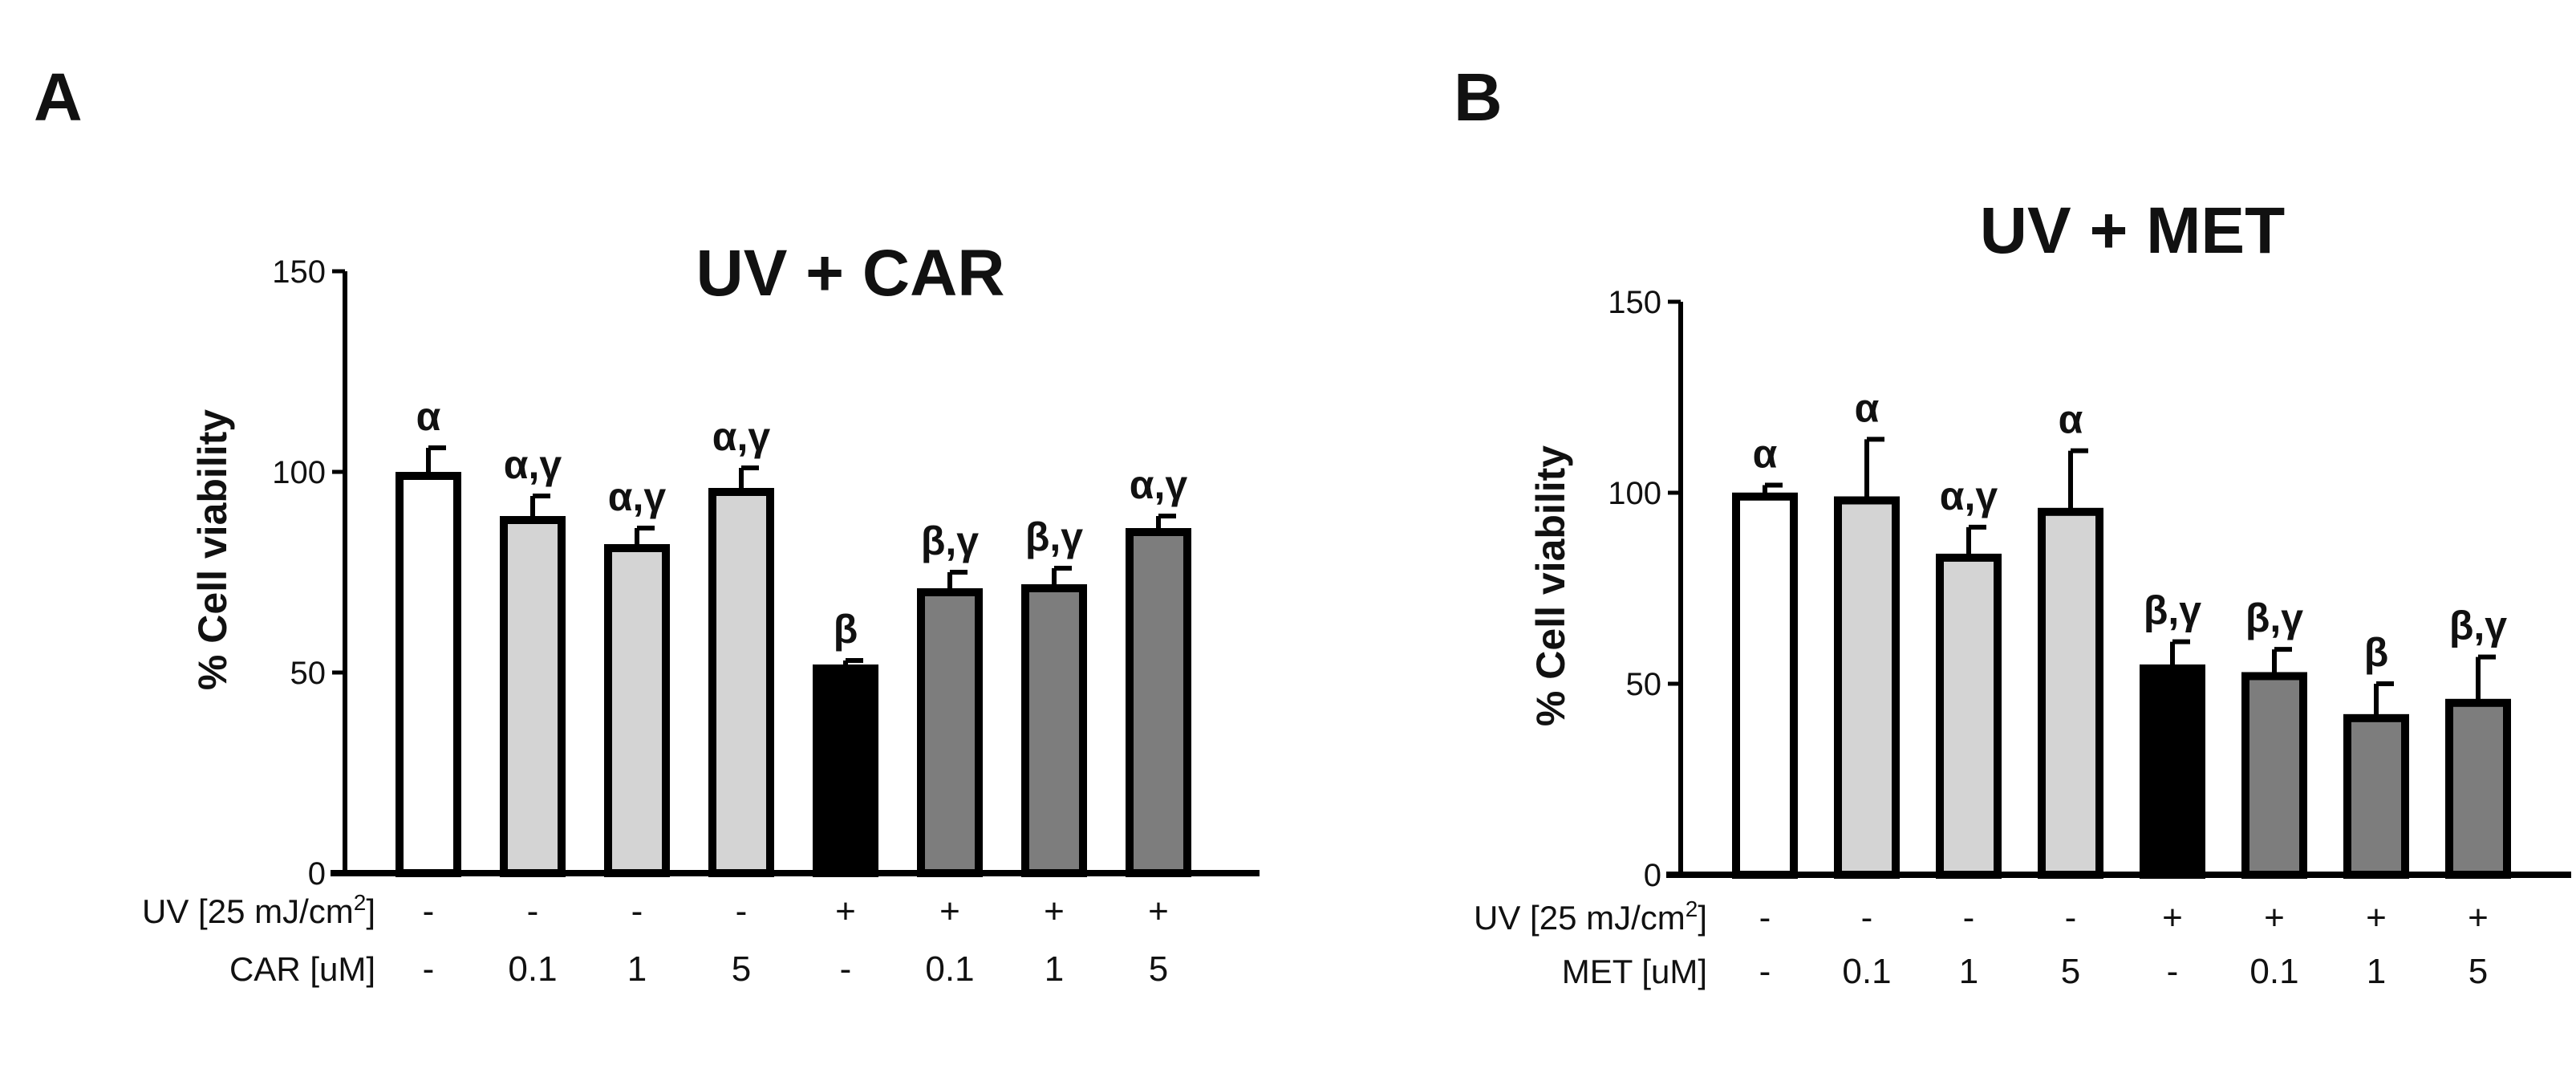  What do you see at coordinates (1158, 969) in the screenshot?
I see `condition-value-a-r2-8: 5` at bounding box center [1158, 969].